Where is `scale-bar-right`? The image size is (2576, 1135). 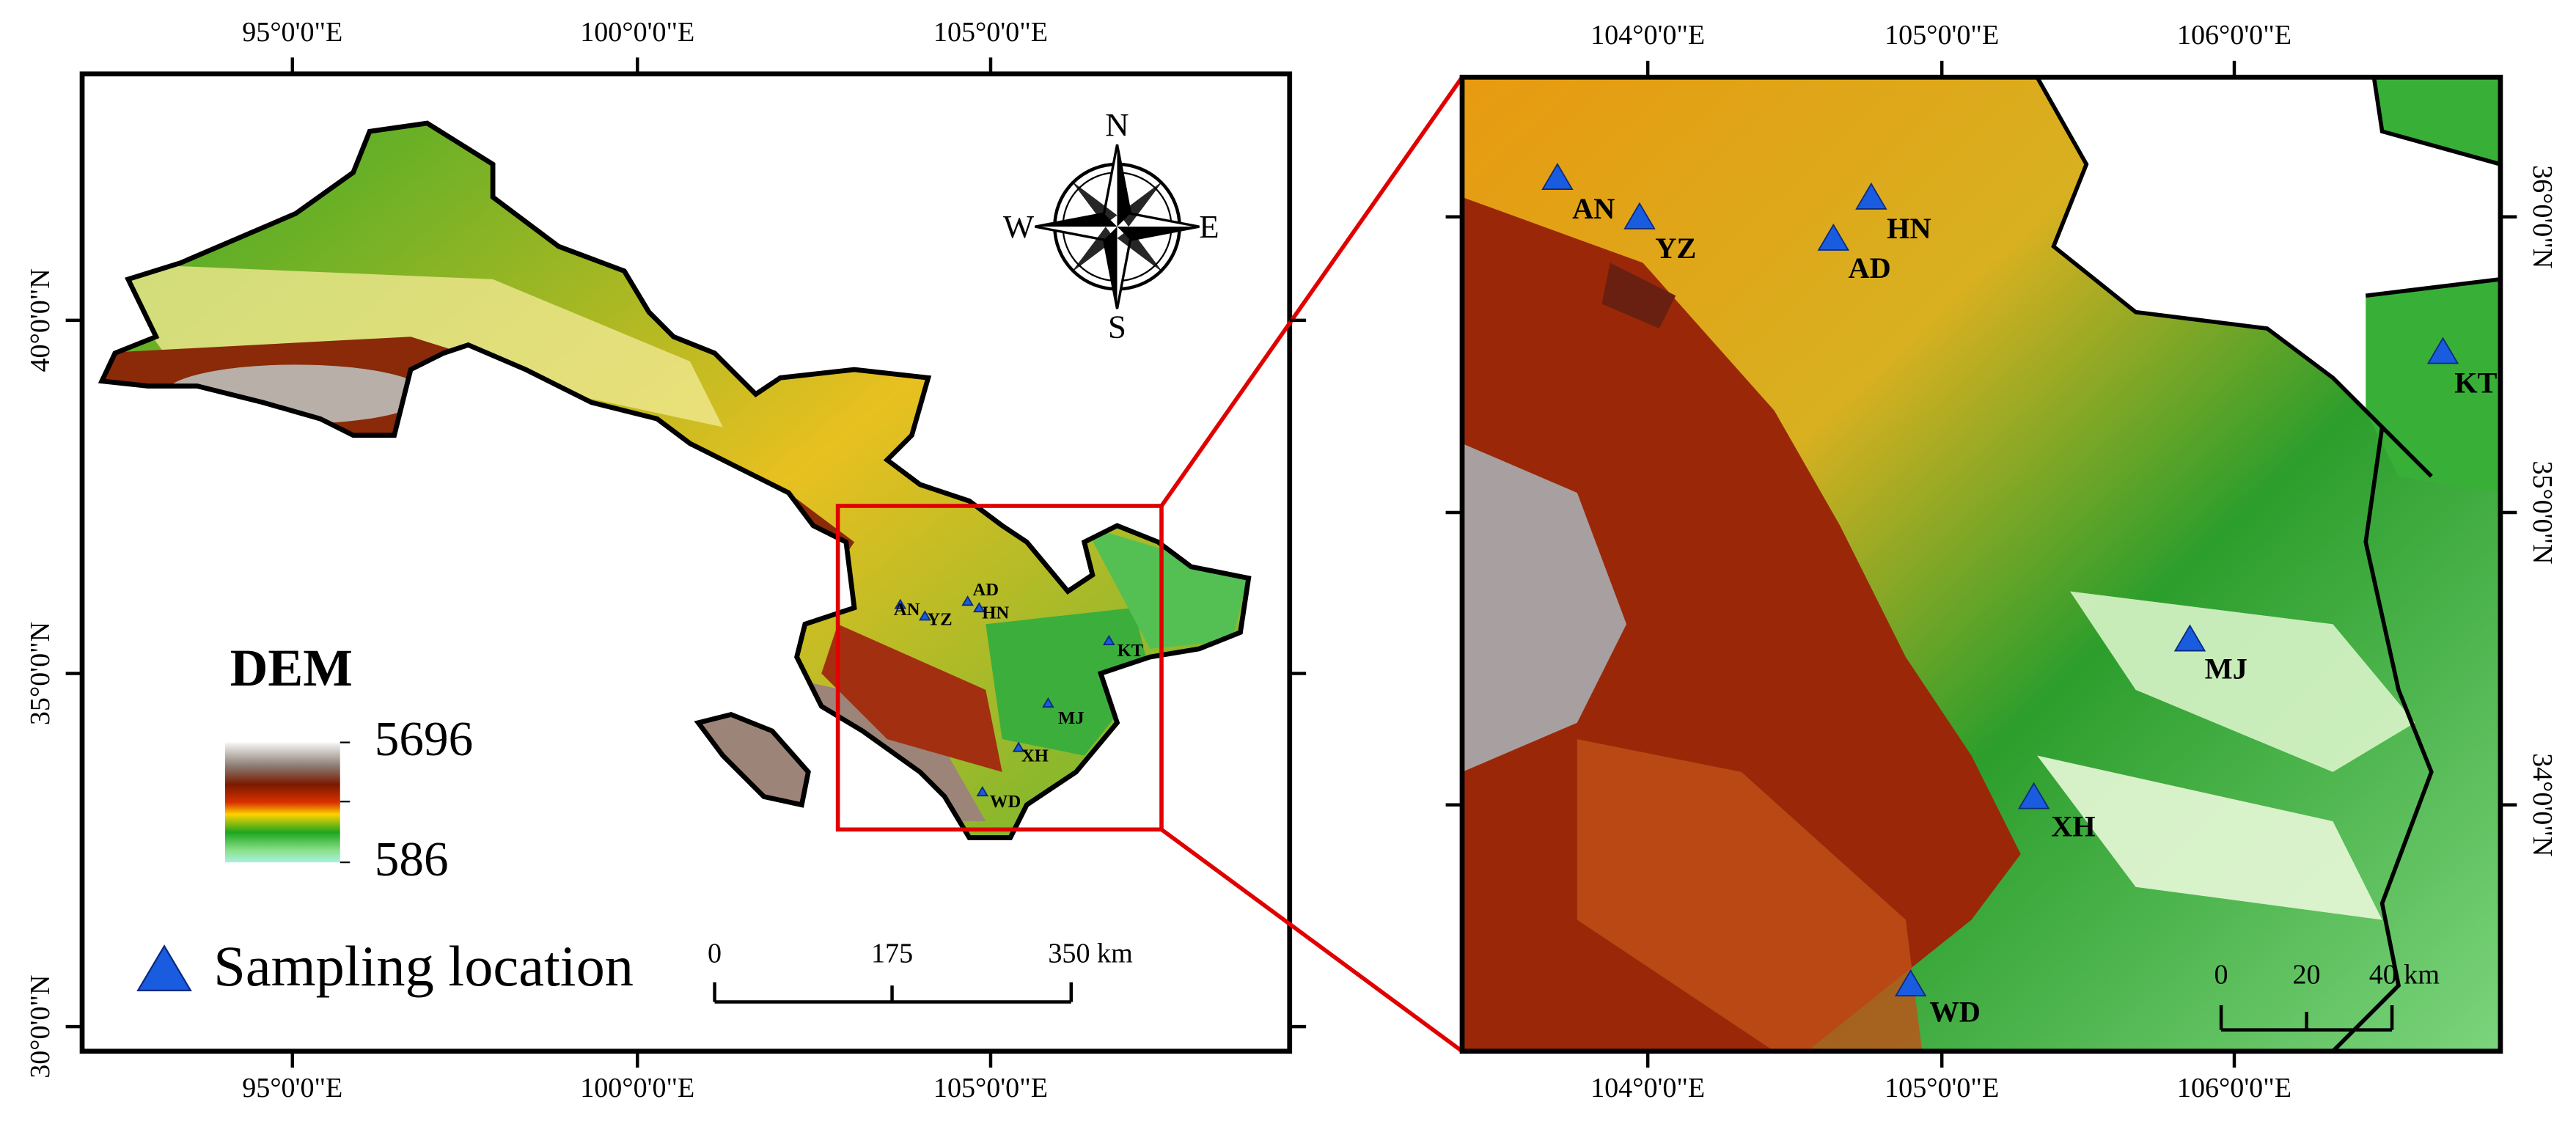 scale-bar-right is located at coordinates (2307, 1019).